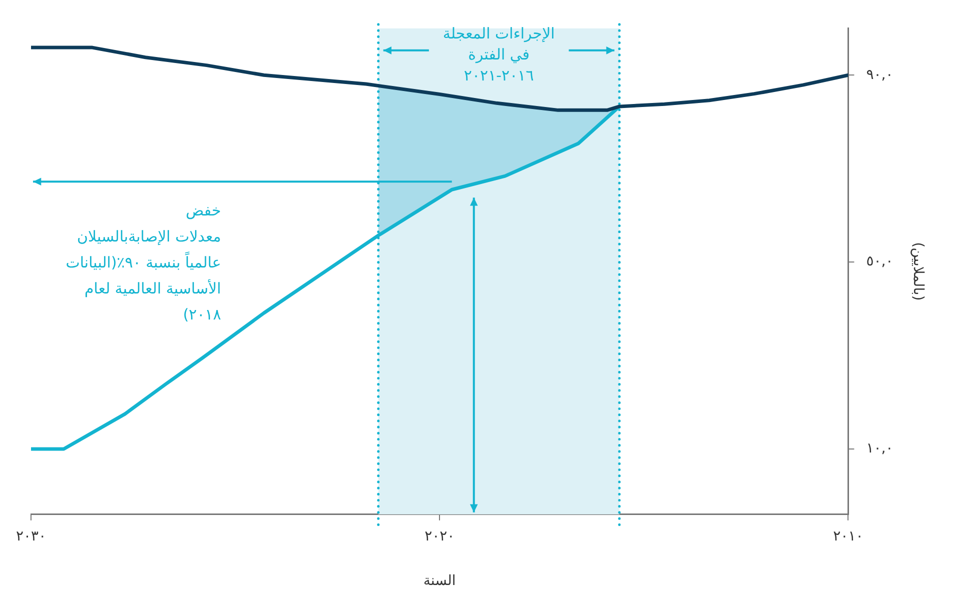  What do you see at coordinates (880, 74) in the screenshot?
I see `y-tick-label: ٩٠,٠` at bounding box center [880, 74].